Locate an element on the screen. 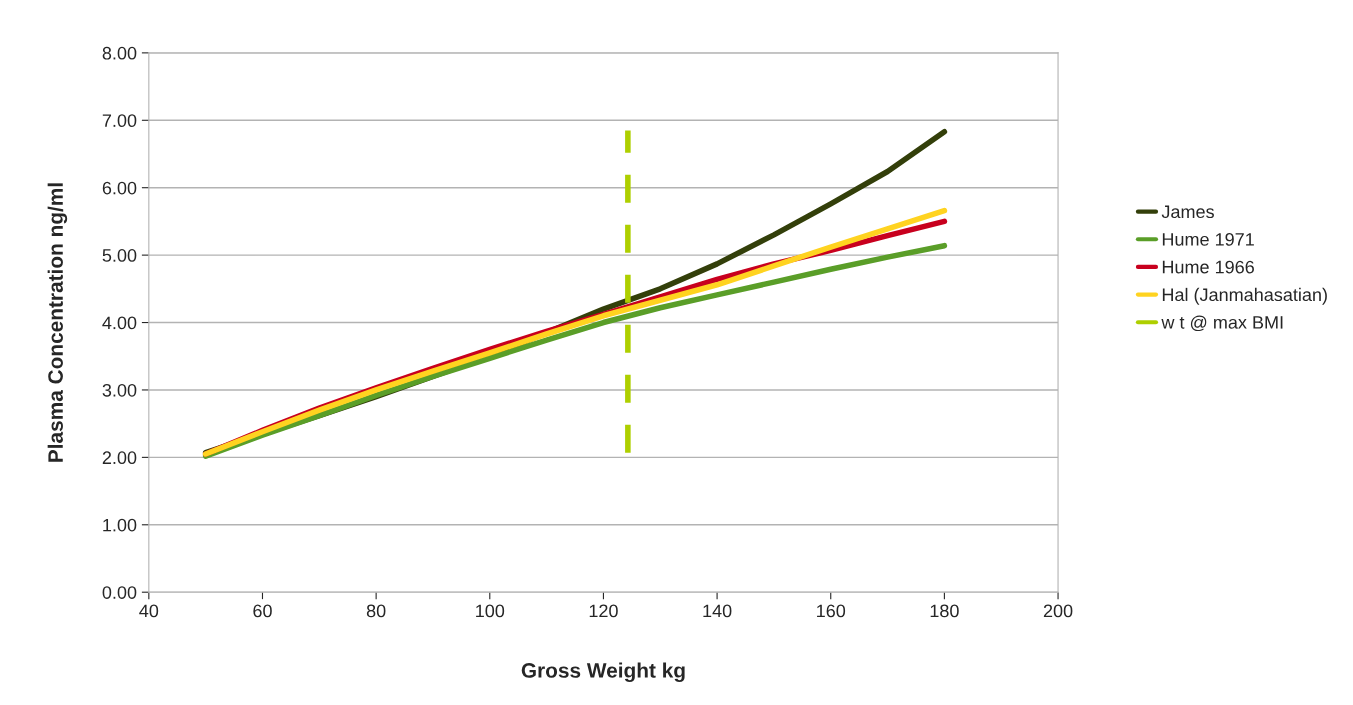 The height and width of the screenshot is (705, 1353). x-tick-label: 180 is located at coordinates (944, 611).